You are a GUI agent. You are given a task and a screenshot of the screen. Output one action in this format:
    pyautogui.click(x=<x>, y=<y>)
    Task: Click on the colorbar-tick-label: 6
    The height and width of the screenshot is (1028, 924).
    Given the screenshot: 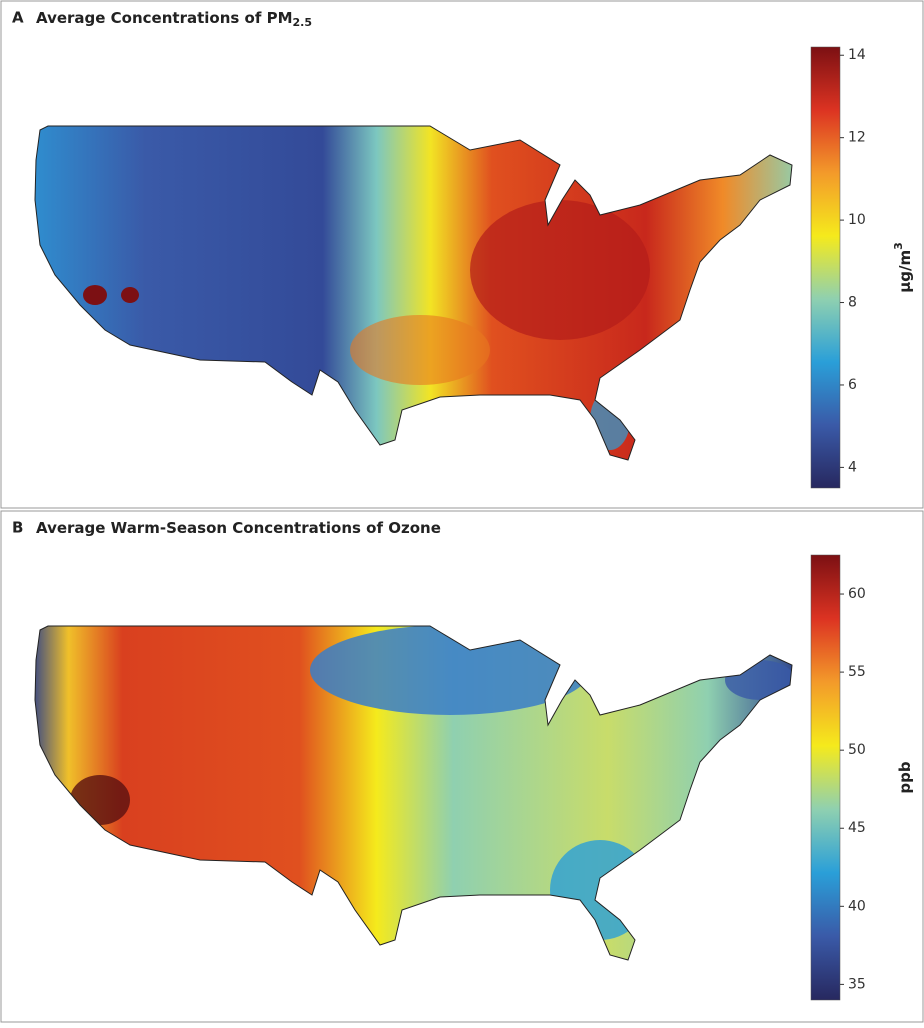 What is the action you would take?
    pyautogui.click(x=852, y=385)
    